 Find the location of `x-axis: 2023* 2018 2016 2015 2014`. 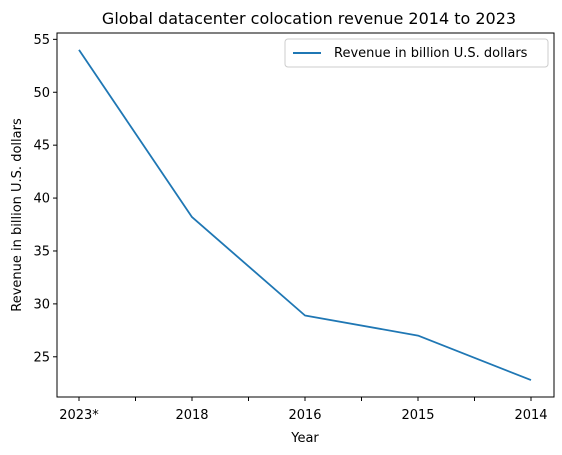

x-axis: 2023* 2018 2016 2015 2014 is located at coordinates (303, 410).